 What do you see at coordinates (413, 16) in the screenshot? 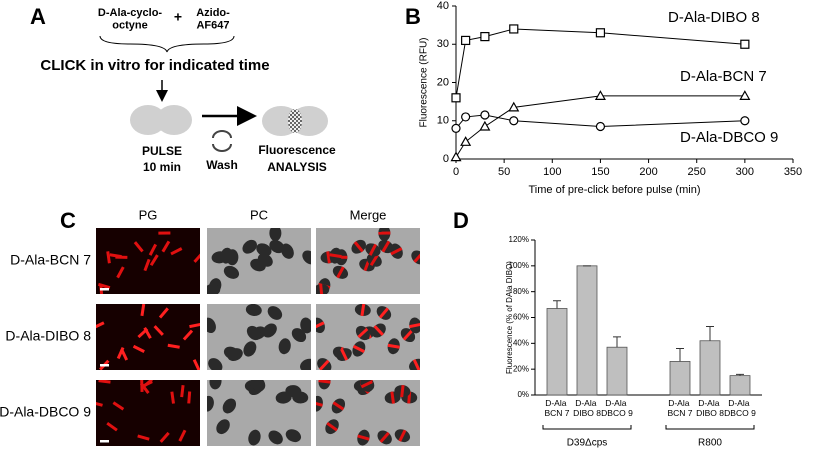
I see `panel-letter: B` at bounding box center [413, 16].